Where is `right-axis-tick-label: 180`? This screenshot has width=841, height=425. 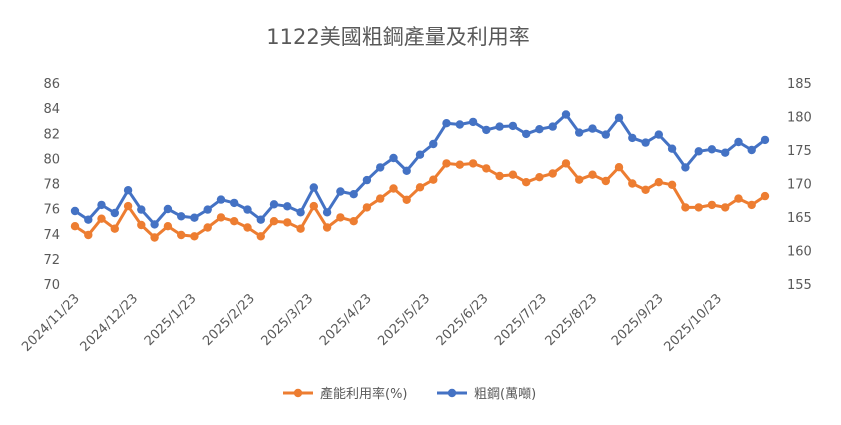 right-axis-tick-label: 180 is located at coordinates (799, 118).